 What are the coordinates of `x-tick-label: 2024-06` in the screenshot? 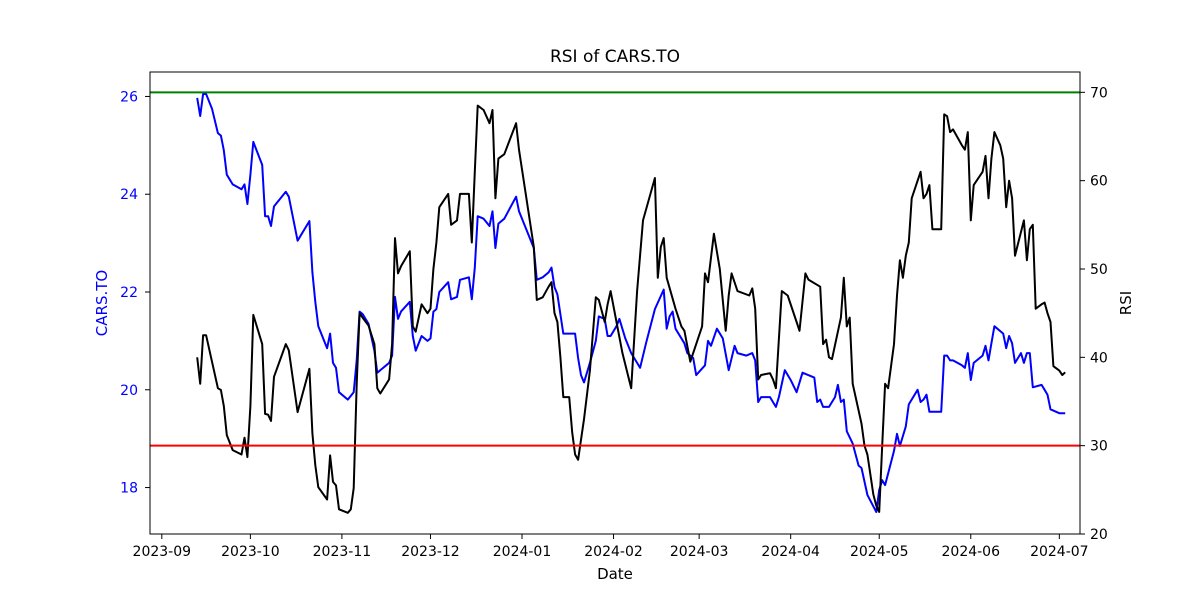 It's located at (971, 552).